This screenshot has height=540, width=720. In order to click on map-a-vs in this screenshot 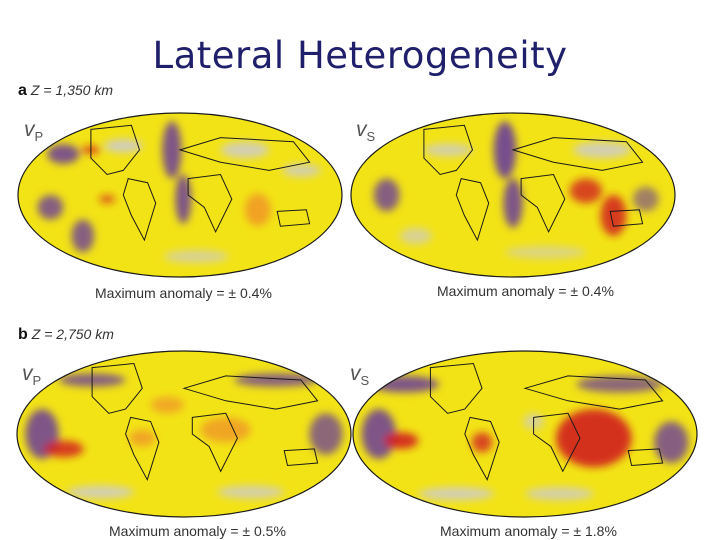, I will do `click(513, 195)`.